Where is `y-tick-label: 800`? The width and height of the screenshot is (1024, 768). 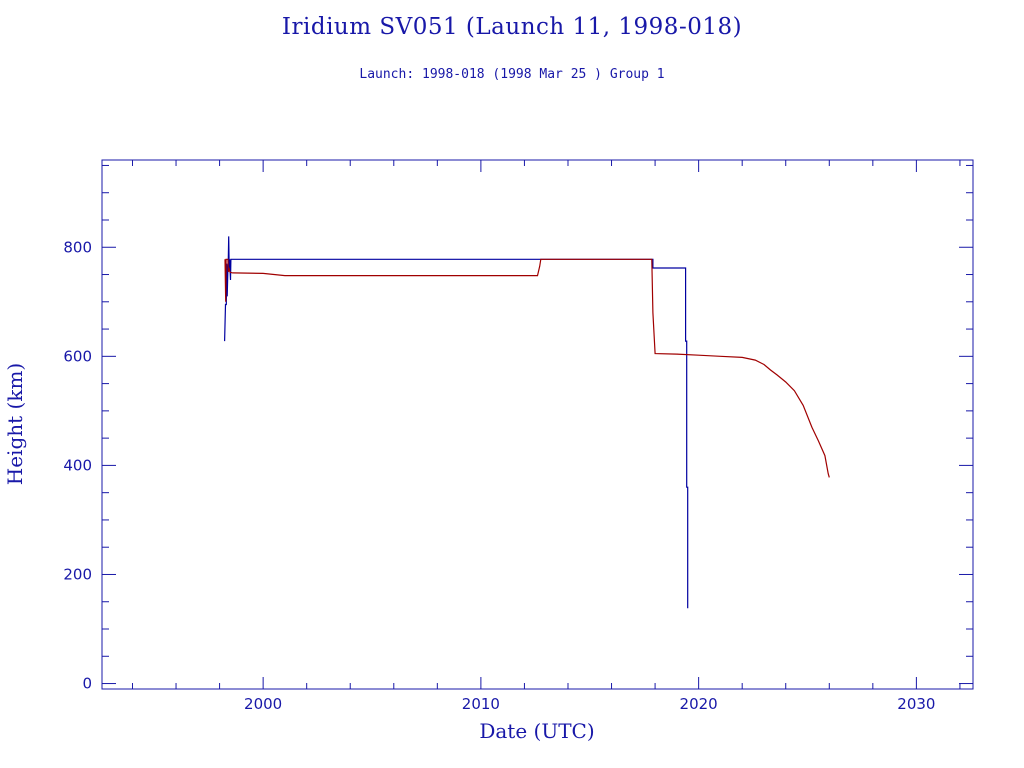
y-tick-label: 800 is located at coordinates (77, 247).